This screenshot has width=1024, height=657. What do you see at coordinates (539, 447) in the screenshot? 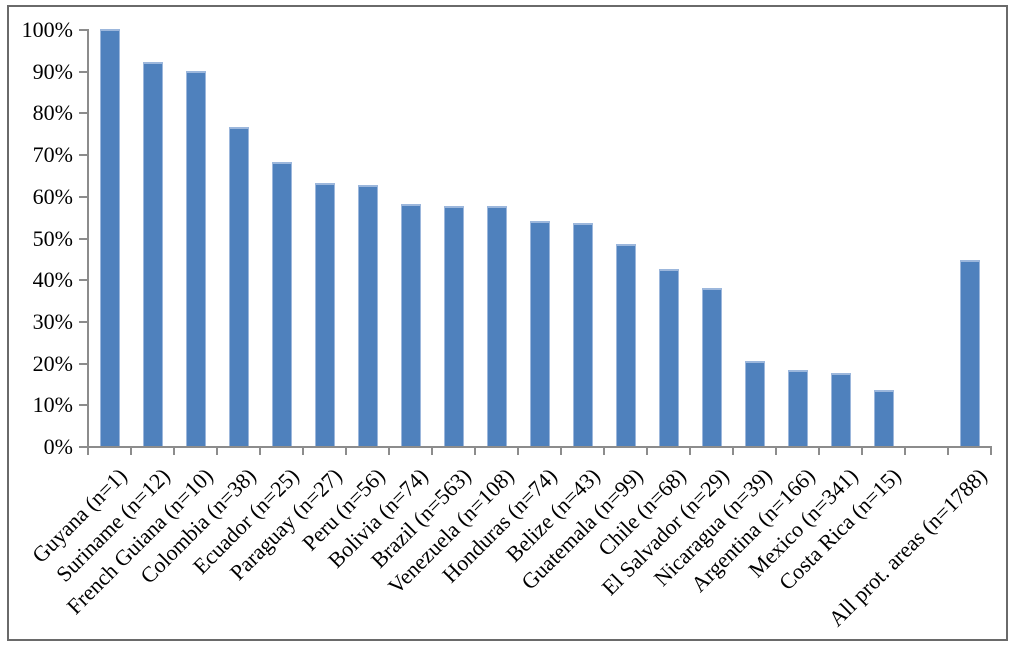
I see `x-axis-line` at bounding box center [539, 447].